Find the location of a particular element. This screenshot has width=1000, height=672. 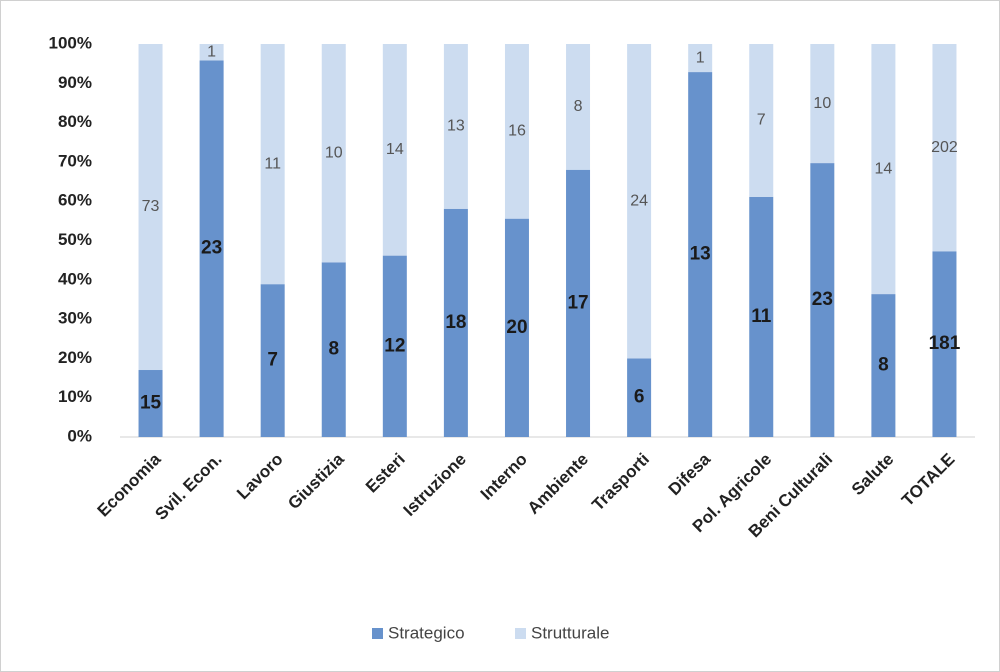

legend-label: Strutturale is located at coordinates (570, 632).